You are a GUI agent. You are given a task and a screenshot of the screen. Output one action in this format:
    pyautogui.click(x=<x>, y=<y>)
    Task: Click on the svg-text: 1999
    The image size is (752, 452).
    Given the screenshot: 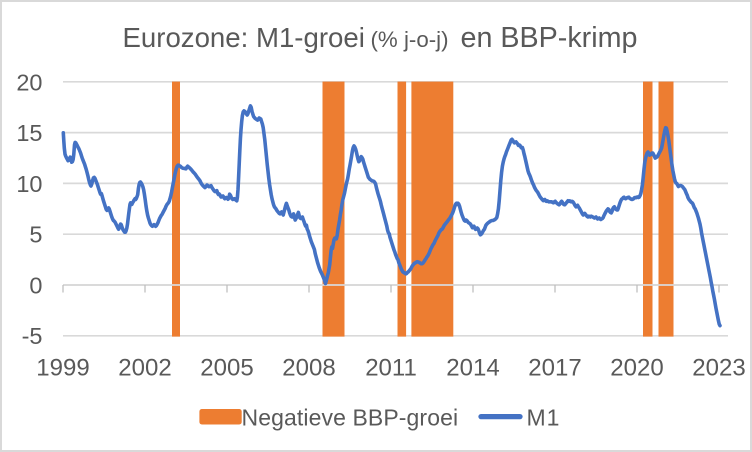 What is the action you would take?
    pyautogui.click(x=62, y=368)
    